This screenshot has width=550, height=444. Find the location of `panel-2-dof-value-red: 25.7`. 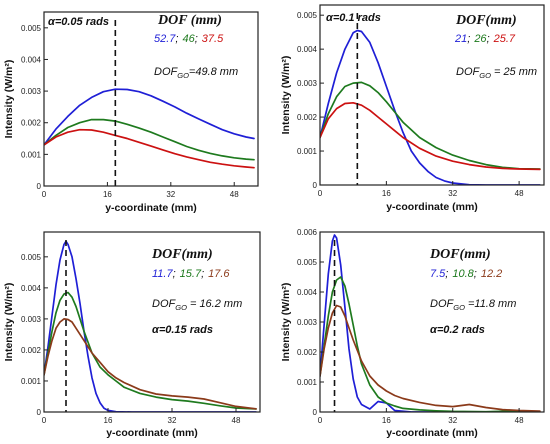

panel-2-dof-value-red: 25.7 is located at coordinates (504, 39).